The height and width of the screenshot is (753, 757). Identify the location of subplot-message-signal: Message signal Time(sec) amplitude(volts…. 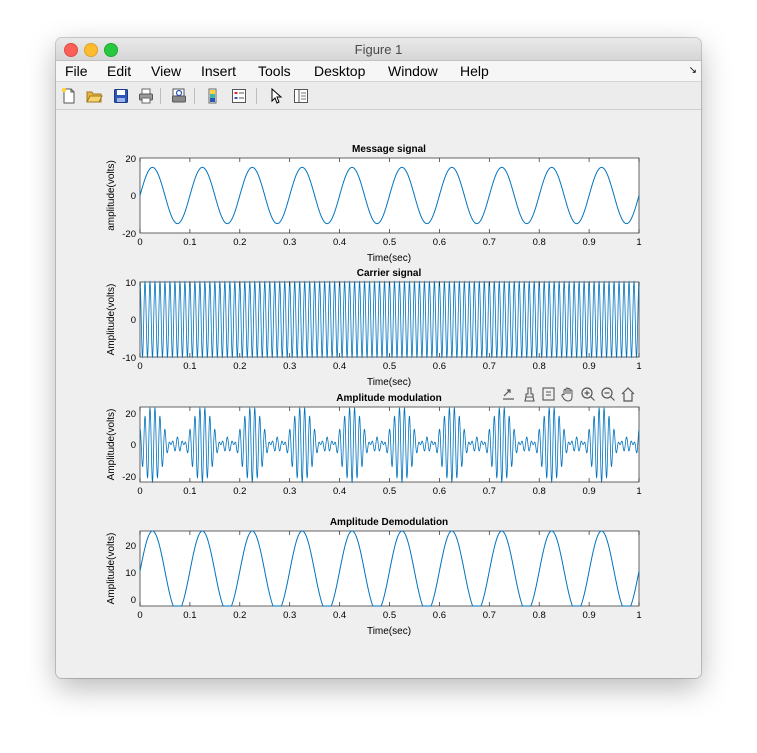
(374, 204).